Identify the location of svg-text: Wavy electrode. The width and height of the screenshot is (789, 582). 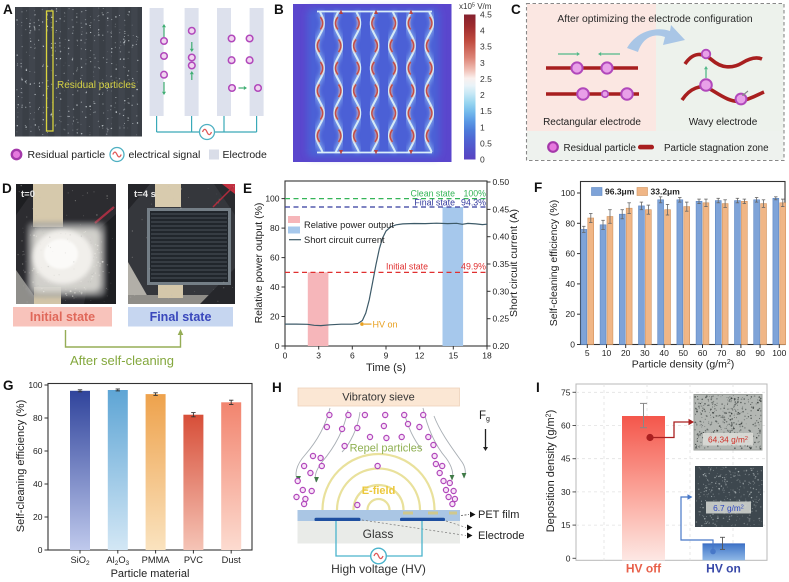
(723, 122).